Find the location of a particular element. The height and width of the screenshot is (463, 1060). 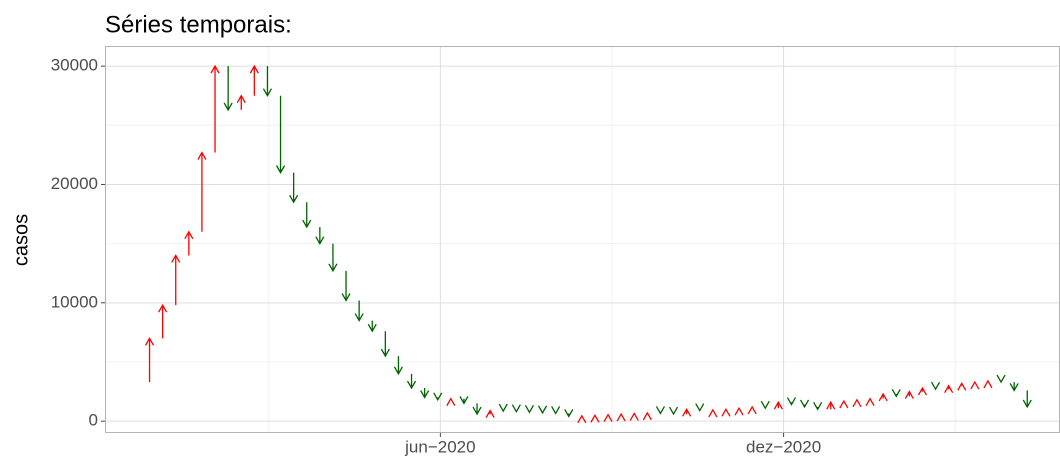

y-tick-label: 20000 is located at coordinates (74, 183).